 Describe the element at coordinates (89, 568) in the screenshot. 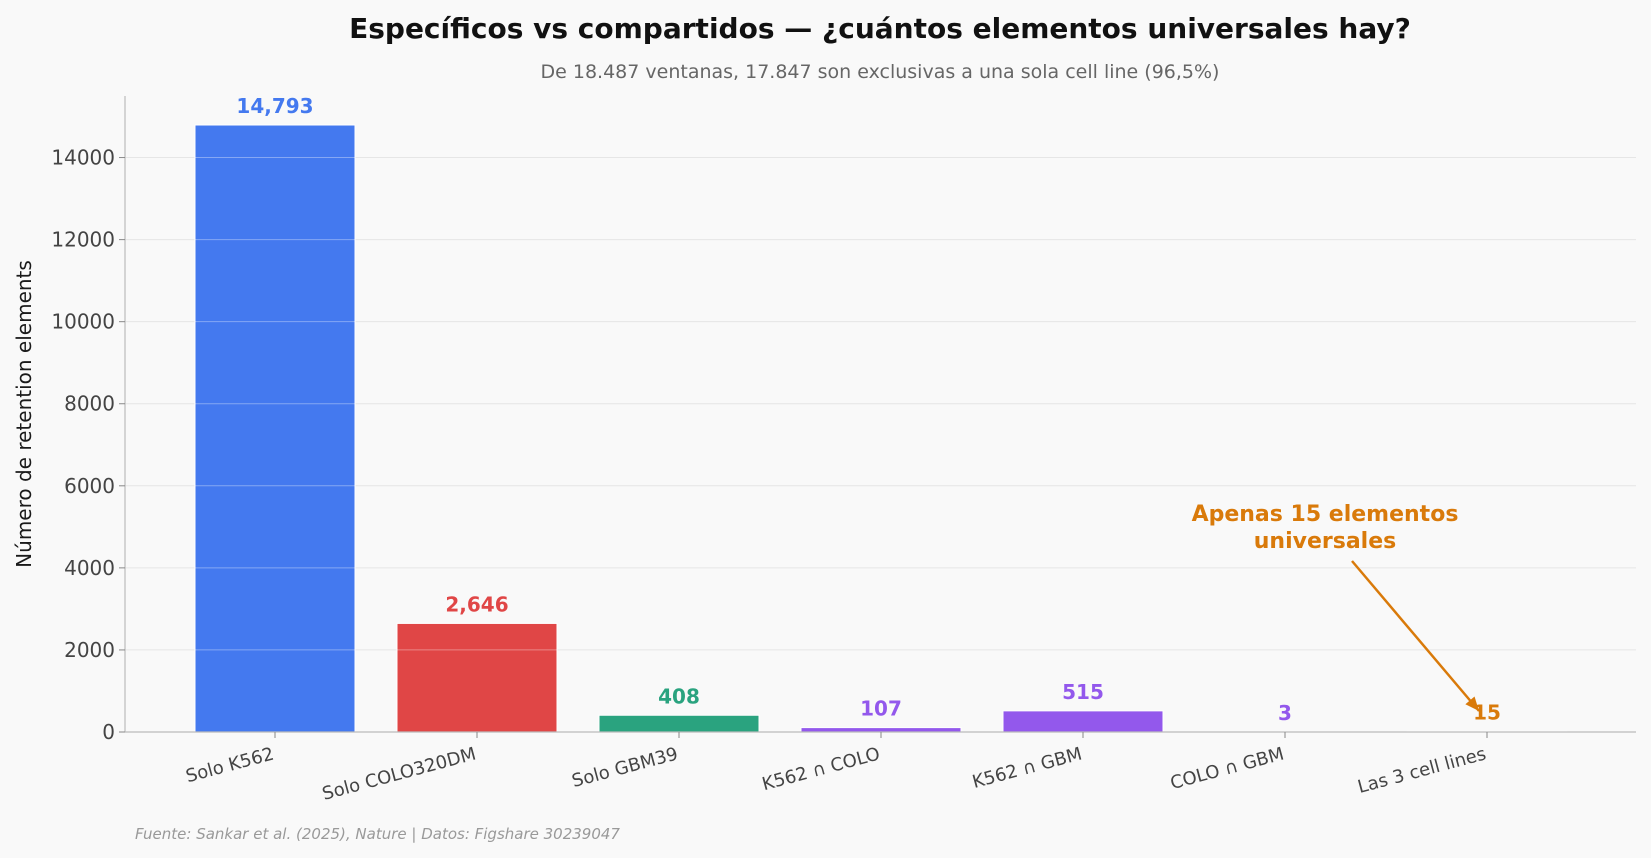

I see `y-tick-label: 4000` at that location.